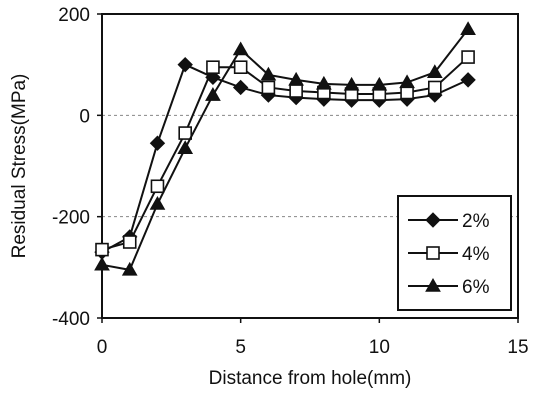  I want to click on x-tick-label-2: 10, so click(379, 347).